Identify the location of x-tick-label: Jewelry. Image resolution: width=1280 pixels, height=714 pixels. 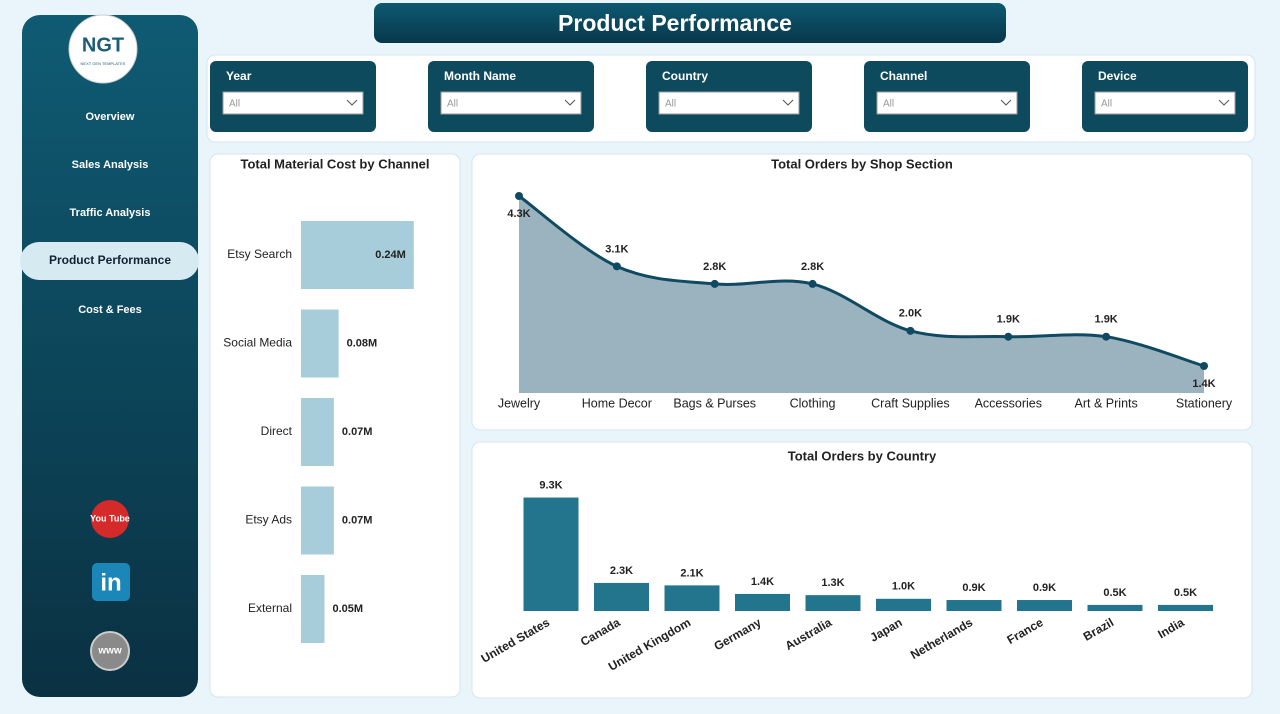
(519, 403).